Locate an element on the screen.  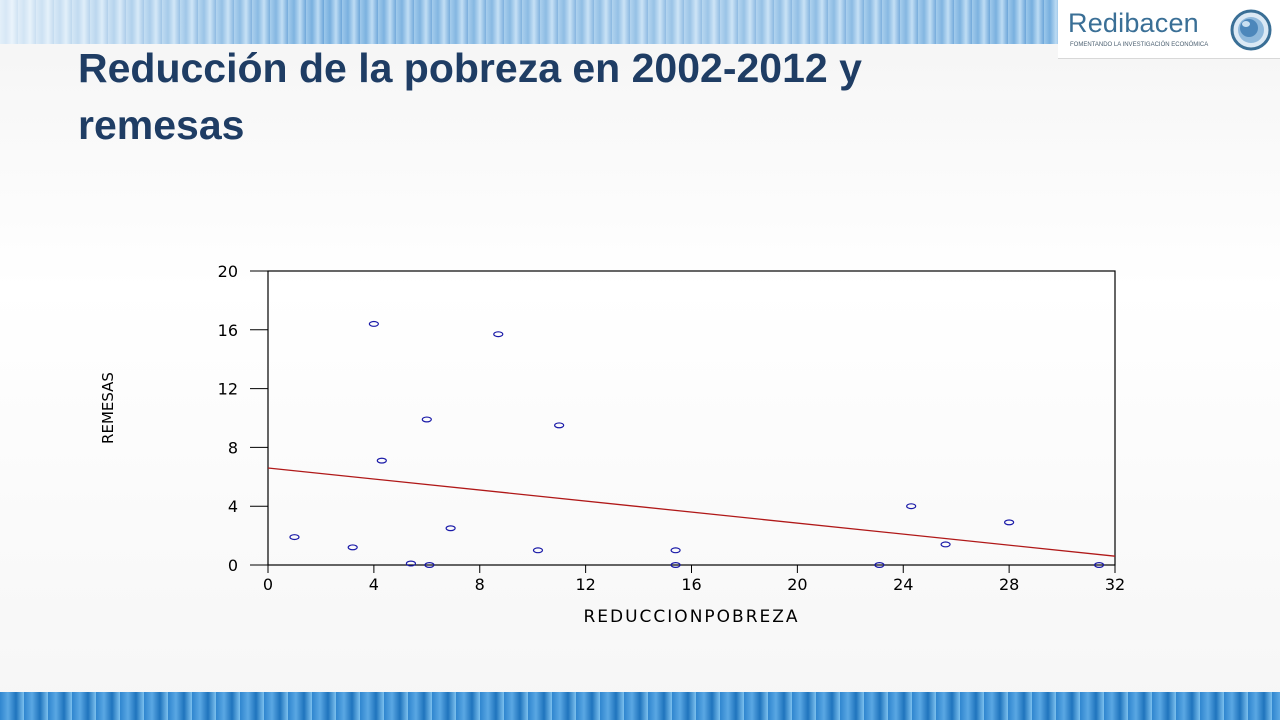
x-tick-label: 20 is located at coordinates (797, 584).